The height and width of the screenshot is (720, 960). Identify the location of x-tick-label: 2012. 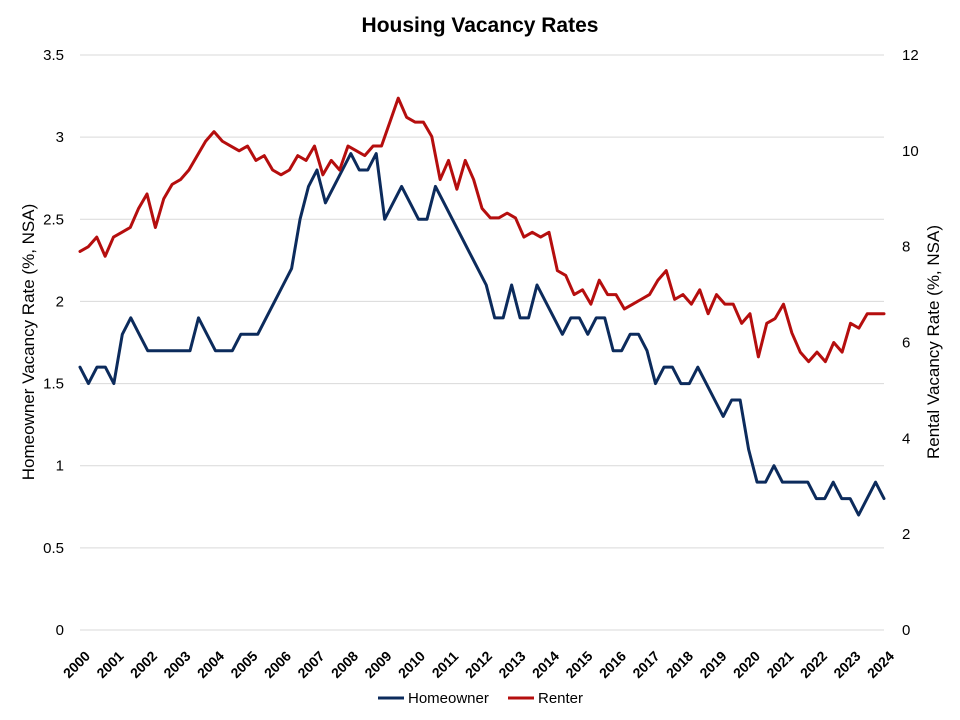
(478, 664).